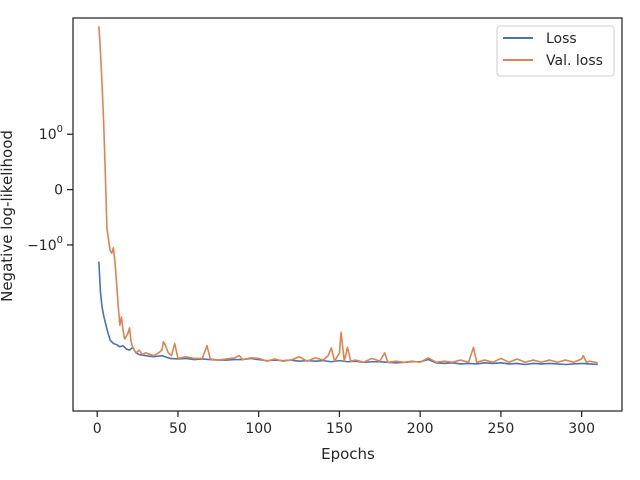  Describe the element at coordinates (574, 61) in the screenshot. I see `legend-label-val-loss: Val. loss` at that location.